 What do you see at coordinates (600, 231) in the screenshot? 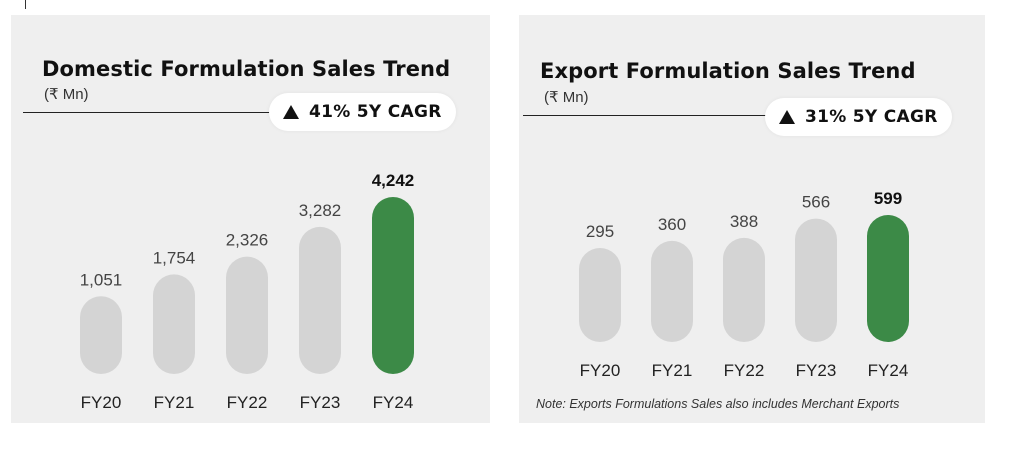
I see `export-value-label-fy20: 295` at bounding box center [600, 231].